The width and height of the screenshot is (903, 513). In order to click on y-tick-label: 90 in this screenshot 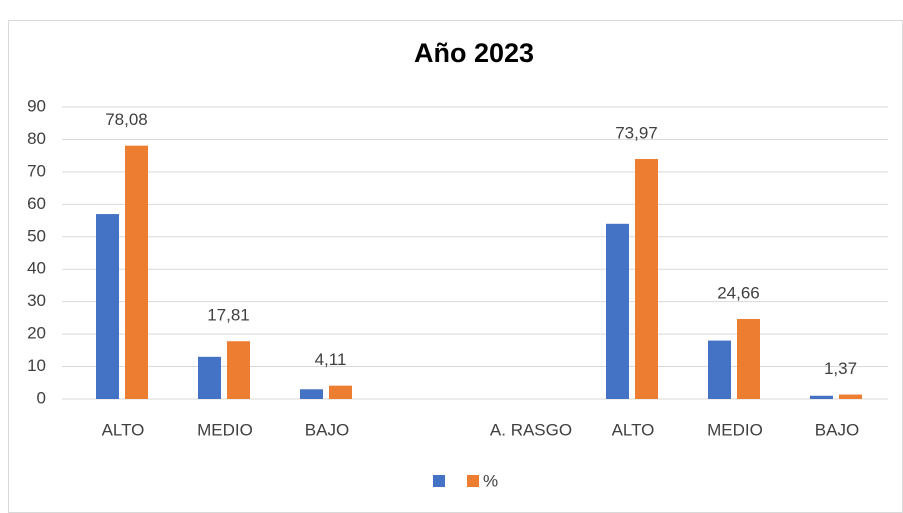, I will do `click(36, 105)`.